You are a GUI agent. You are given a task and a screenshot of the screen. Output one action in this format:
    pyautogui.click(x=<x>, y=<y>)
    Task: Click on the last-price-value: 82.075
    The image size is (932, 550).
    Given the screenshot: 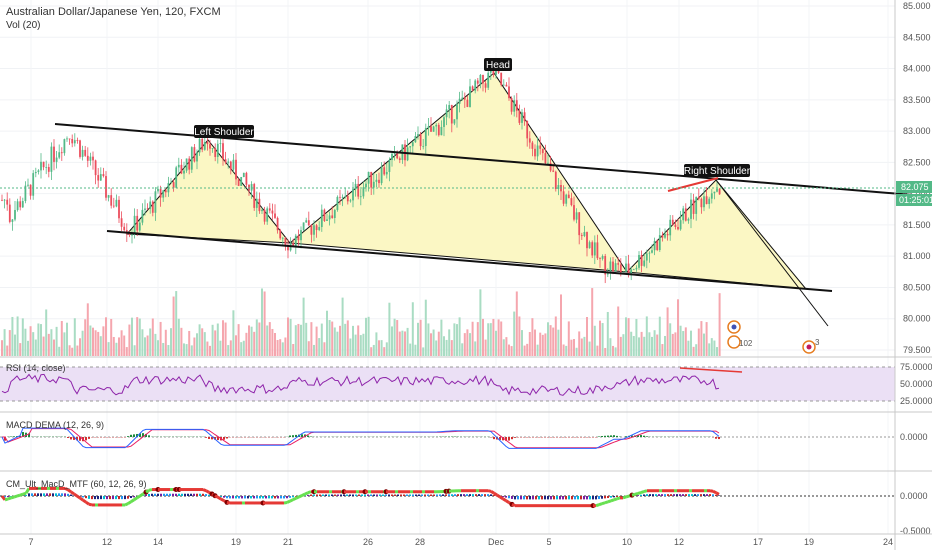 What is the action you would take?
    pyautogui.click(x=915, y=187)
    